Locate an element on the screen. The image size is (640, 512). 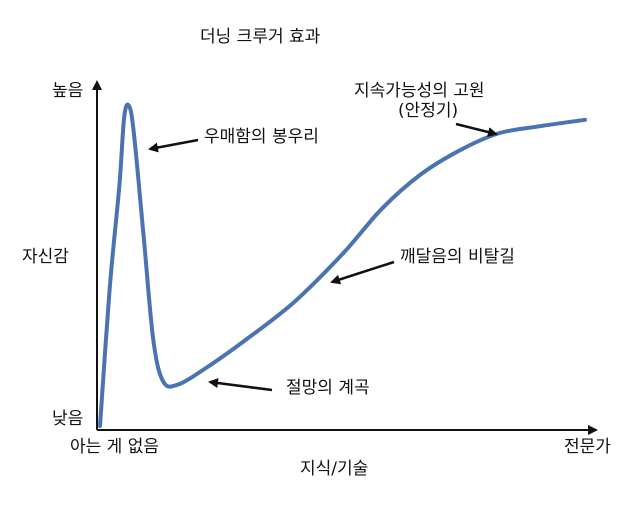
annotation-valley: 절망의 계곡 is located at coordinates (289, 388).